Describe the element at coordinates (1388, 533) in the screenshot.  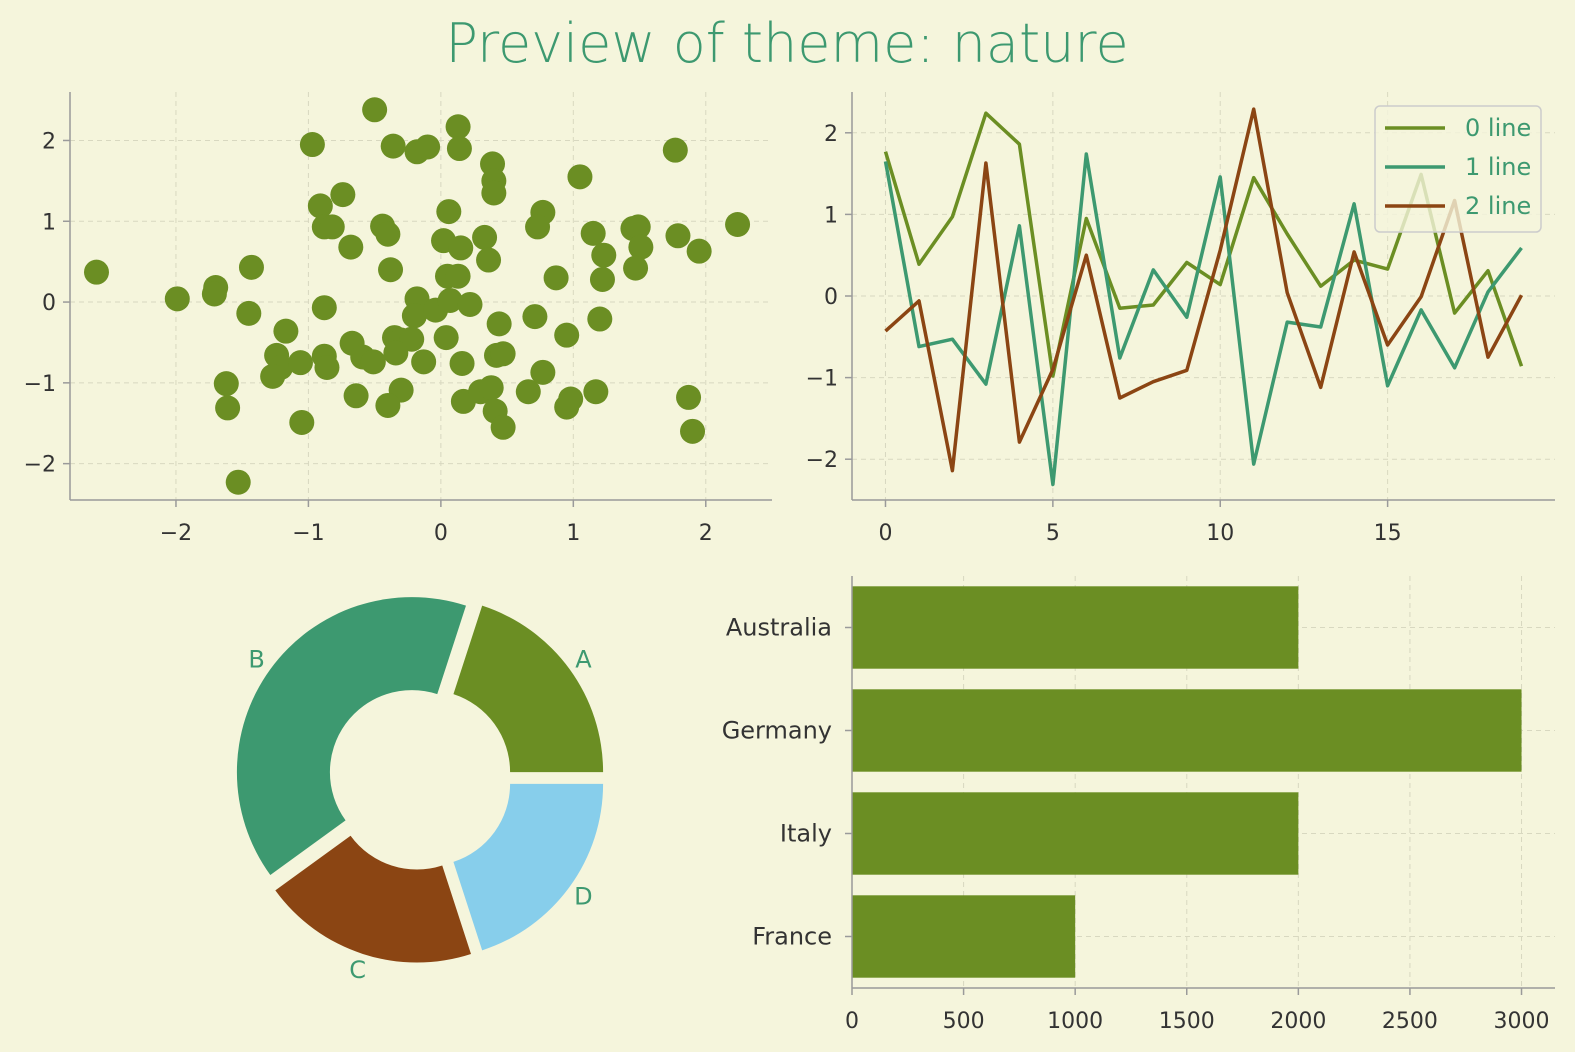
I see `line-x-tick-label: 15` at that location.